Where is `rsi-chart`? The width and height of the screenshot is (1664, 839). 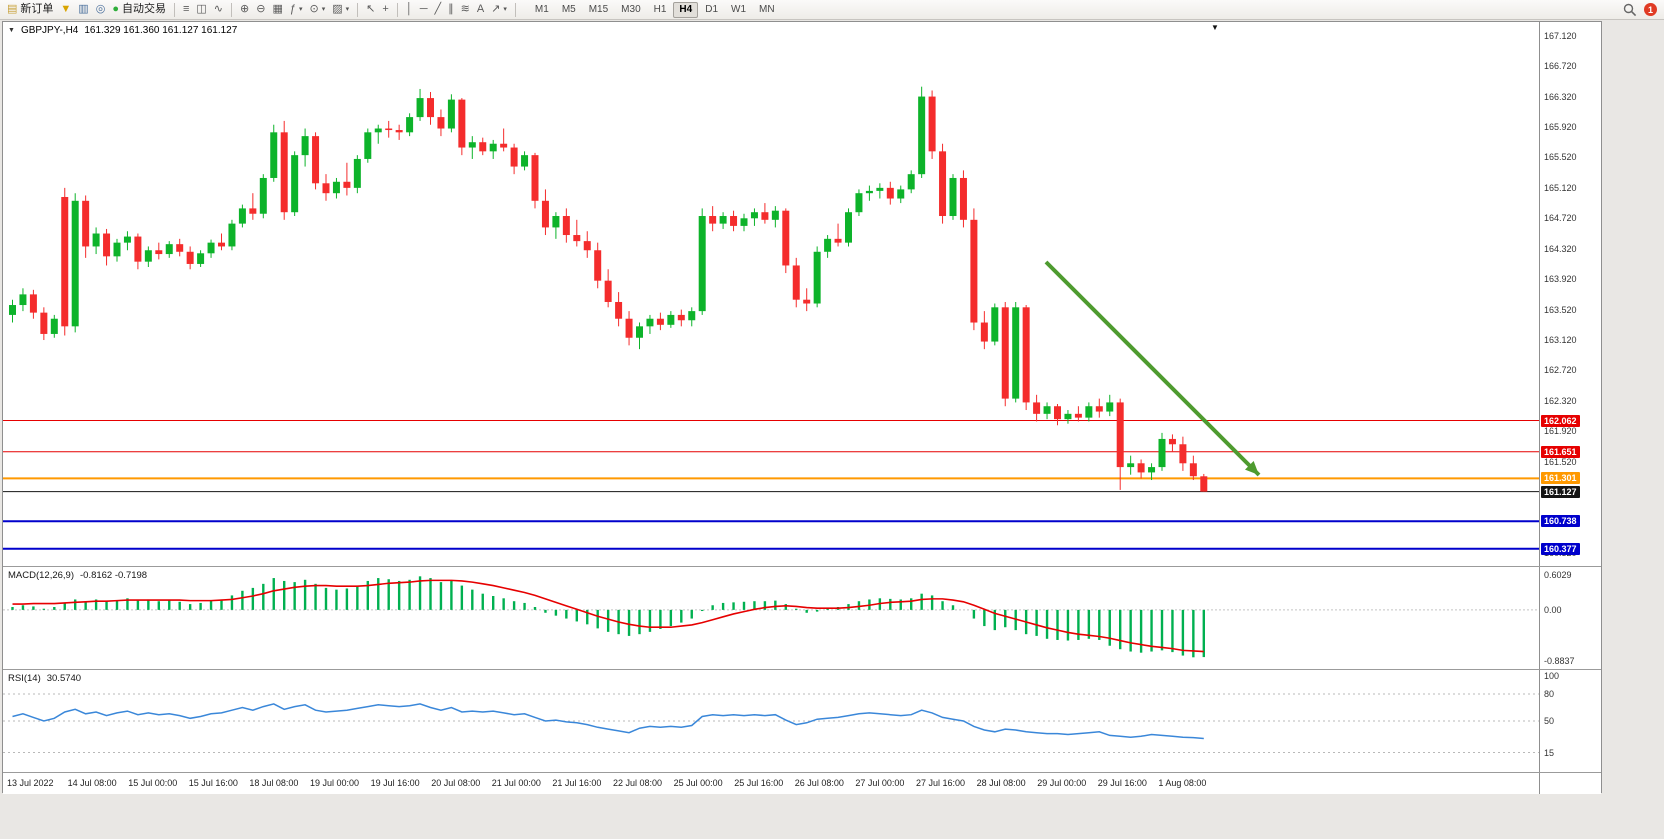 rsi-chart is located at coordinates (771, 721).